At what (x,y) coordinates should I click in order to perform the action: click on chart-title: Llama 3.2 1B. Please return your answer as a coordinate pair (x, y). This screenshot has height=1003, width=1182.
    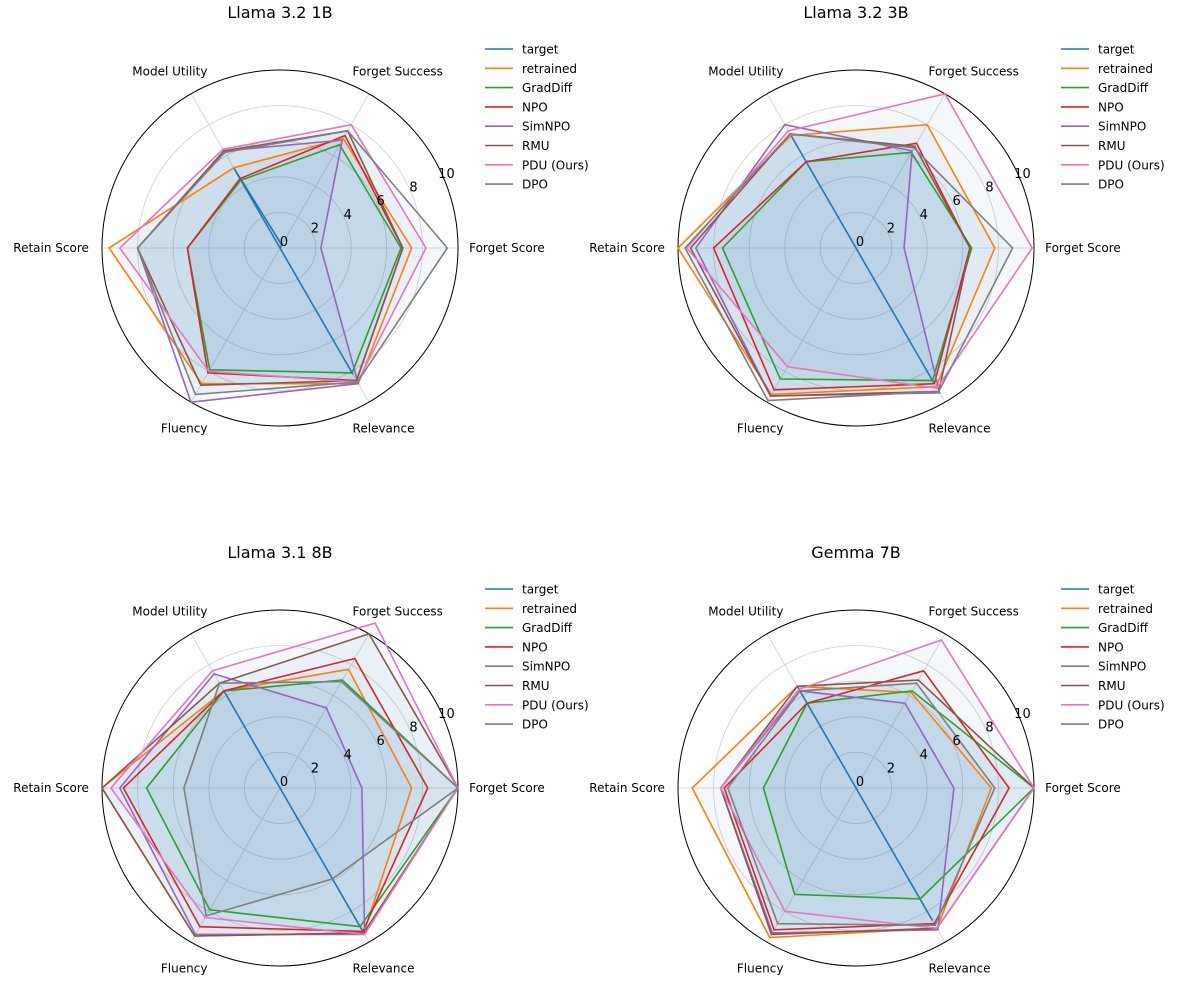
    Looking at the image, I should click on (279, 12).